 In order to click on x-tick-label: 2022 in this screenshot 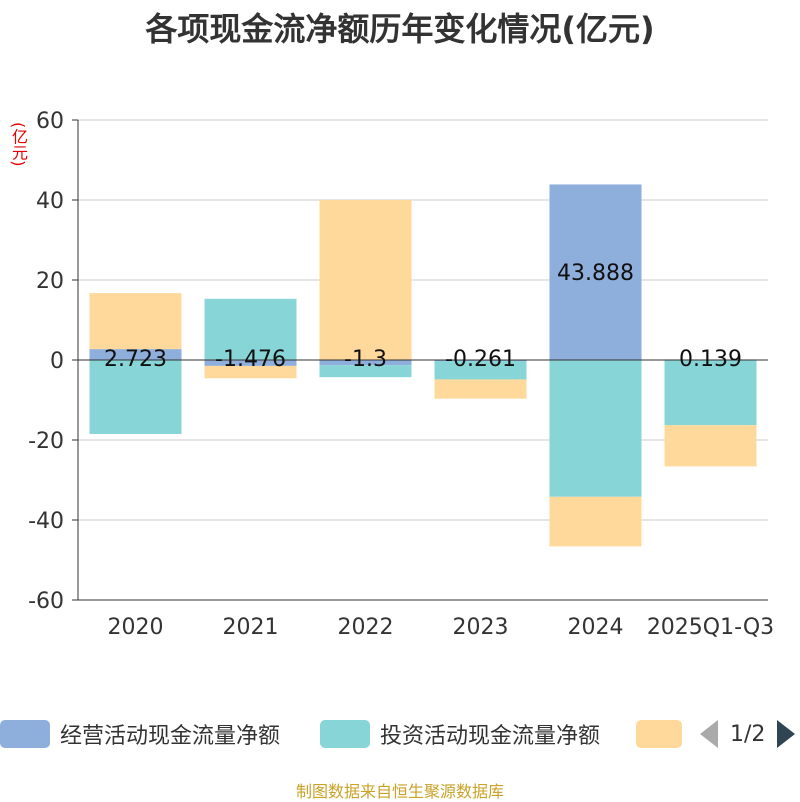, I will do `click(366, 627)`.